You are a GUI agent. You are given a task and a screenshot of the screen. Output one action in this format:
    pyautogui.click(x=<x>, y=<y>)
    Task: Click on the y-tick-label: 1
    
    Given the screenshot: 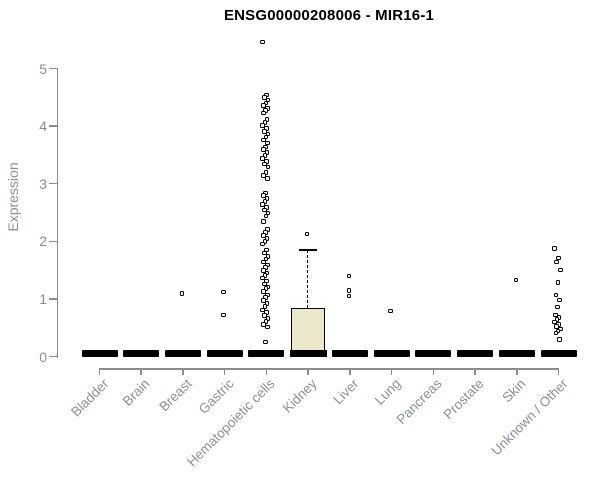 What is the action you would take?
    pyautogui.click(x=43, y=298)
    